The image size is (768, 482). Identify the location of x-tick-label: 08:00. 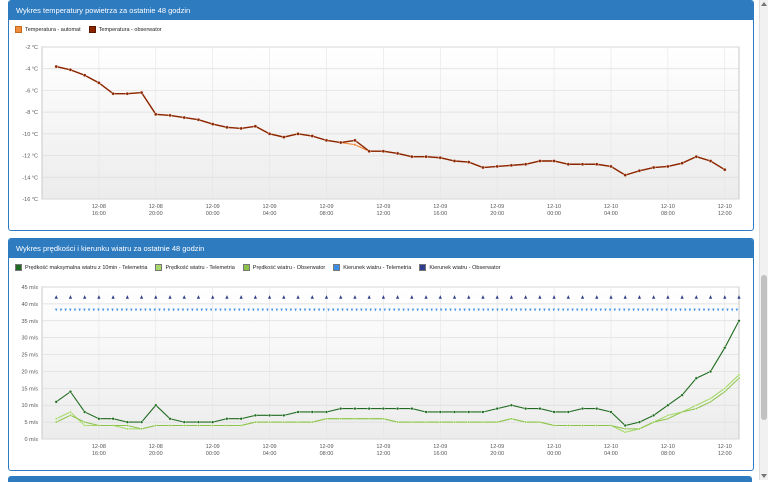
(327, 214).